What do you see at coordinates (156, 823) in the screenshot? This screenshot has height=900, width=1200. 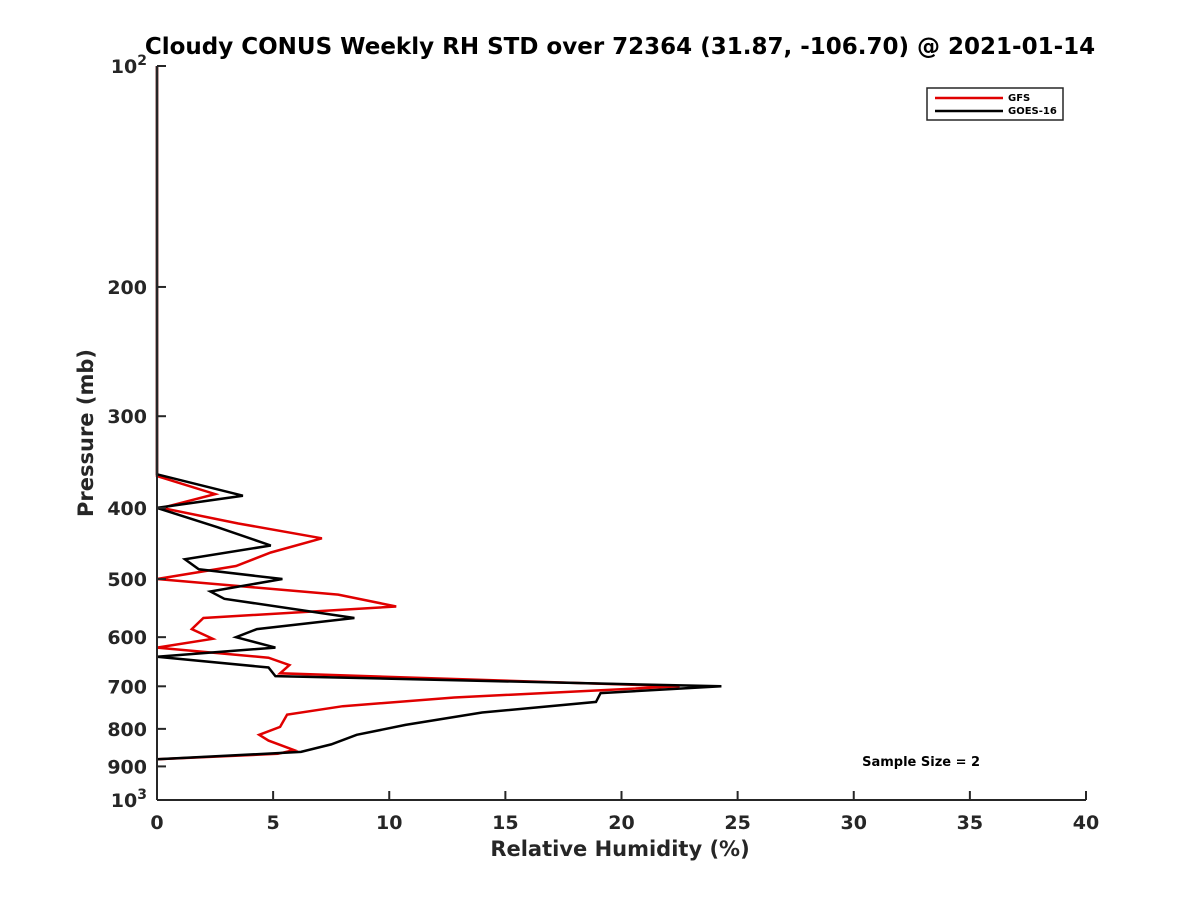 I see `x-tick-label: 0` at bounding box center [156, 823].